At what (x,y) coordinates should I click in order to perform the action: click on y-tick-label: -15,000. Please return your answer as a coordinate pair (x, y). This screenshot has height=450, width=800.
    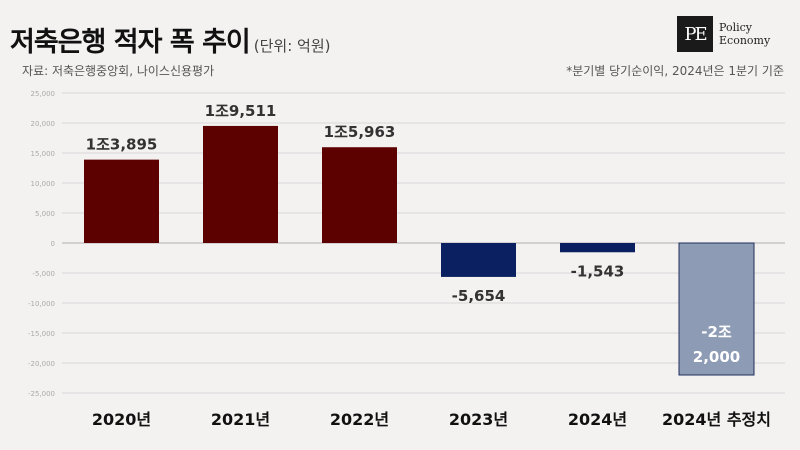
    Looking at the image, I should click on (41, 334).